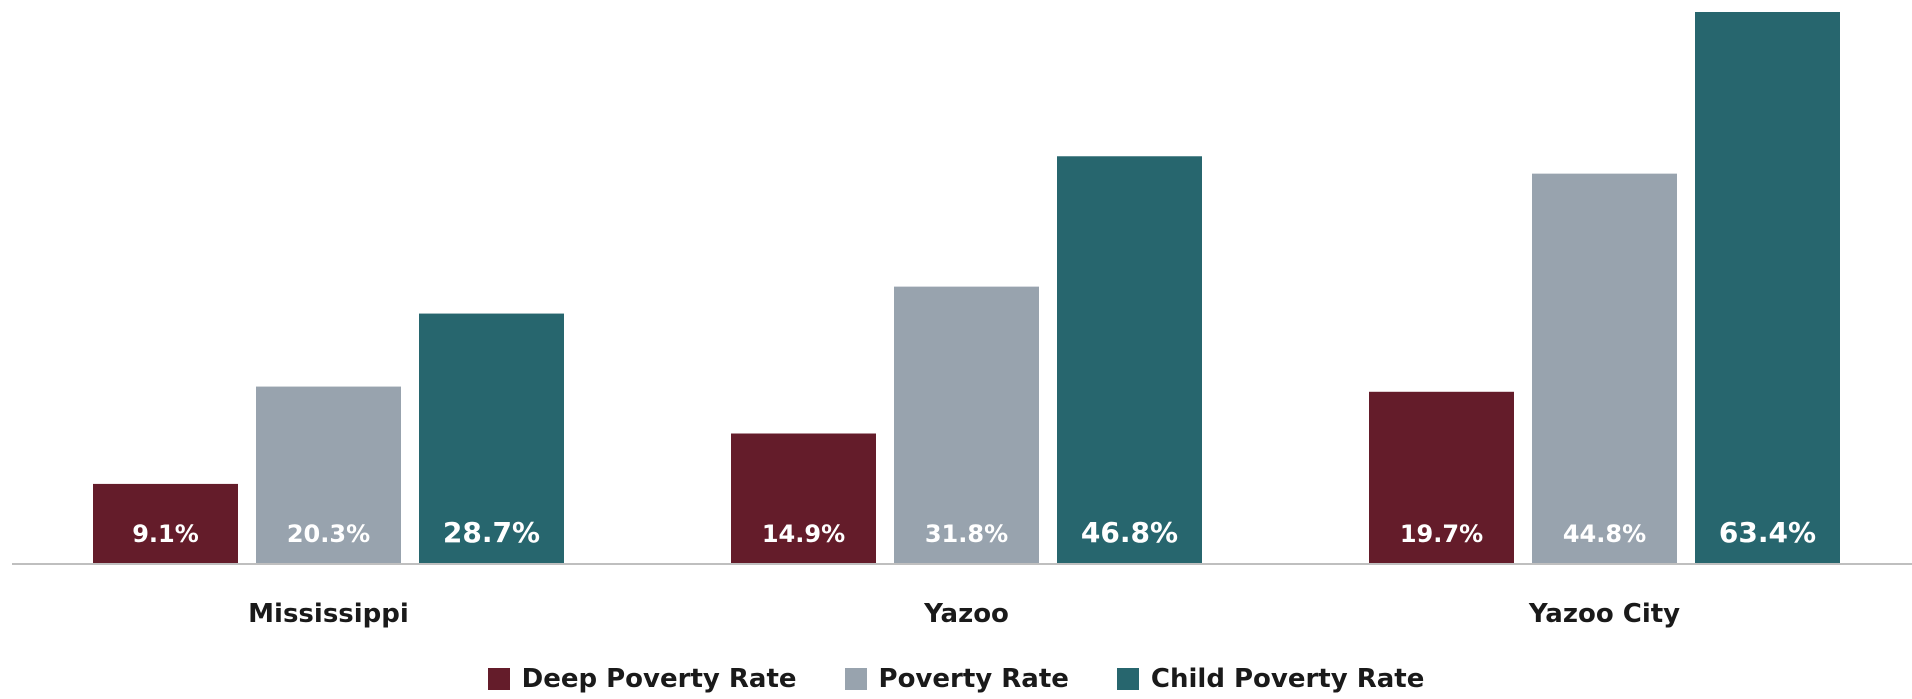  What do you see at coordinates (328, 614) in the screenshot?
I see `x-tick-label-mississippi: Mississippi` at bounding box center [328, 614].